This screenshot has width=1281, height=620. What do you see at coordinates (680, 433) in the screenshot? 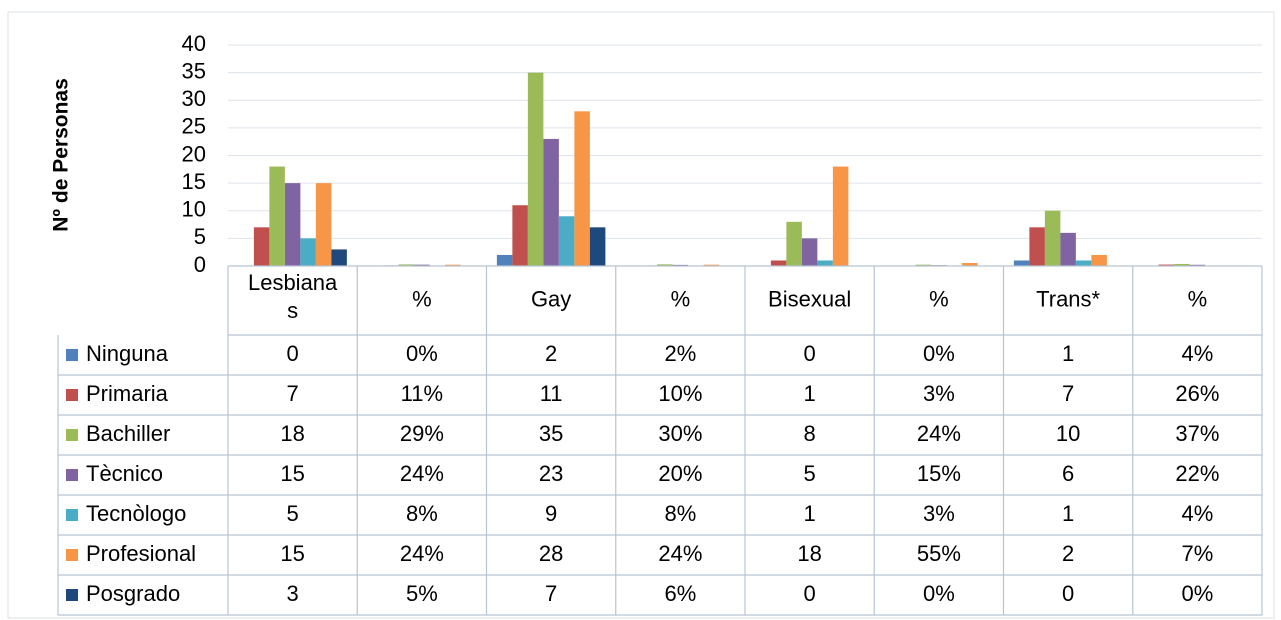
I see `table-cell: 30%` at bounding box center [680, 433].